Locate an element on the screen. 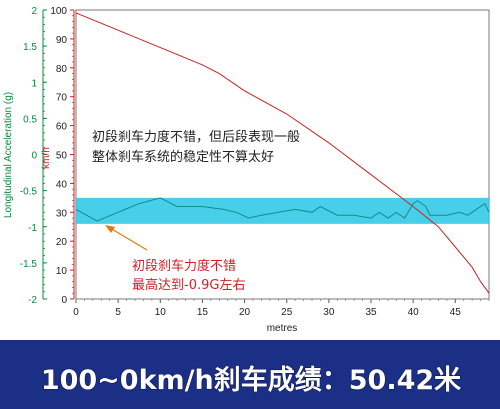 The width and height of the screenshot is (500, 409). annotation-top-line1: 初段刹车力度不错，但后段表现一般 is located at coordinates (196, 137).